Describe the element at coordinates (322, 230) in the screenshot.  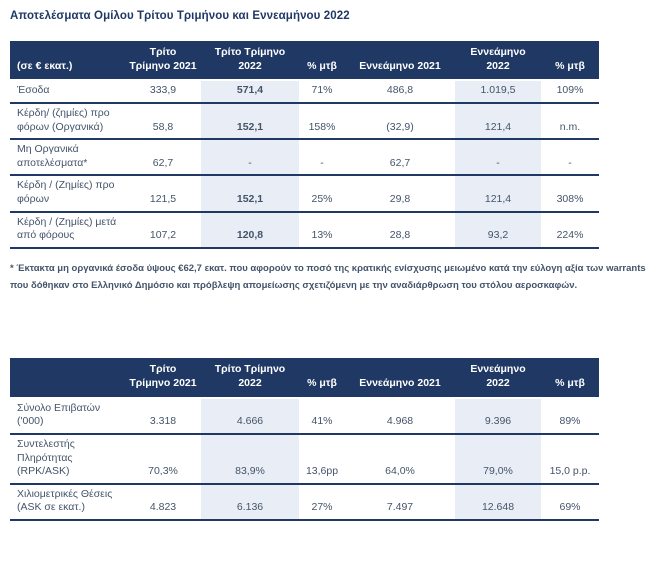
I see `cell-value: 13%` at that location.